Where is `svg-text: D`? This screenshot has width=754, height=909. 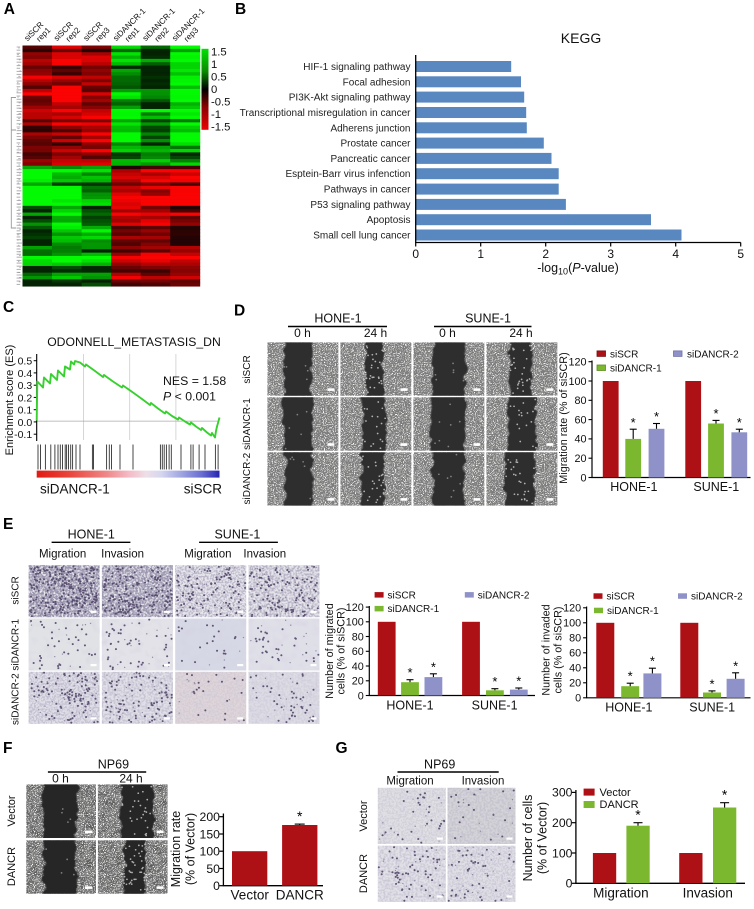
svg-text: D is located at coordinates (239, 311).